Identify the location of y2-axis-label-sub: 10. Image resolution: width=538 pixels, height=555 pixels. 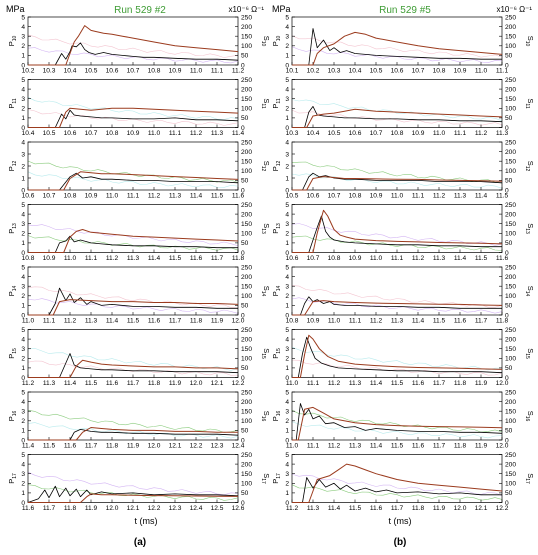
(527, 44).